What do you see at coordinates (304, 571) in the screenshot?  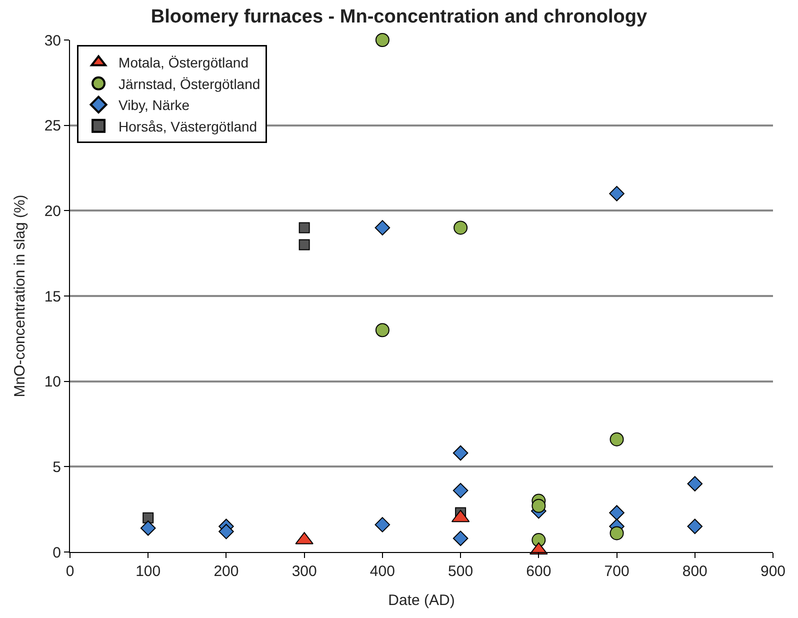 I see `x-tick-label: 300` at bounding box center [304, 571].